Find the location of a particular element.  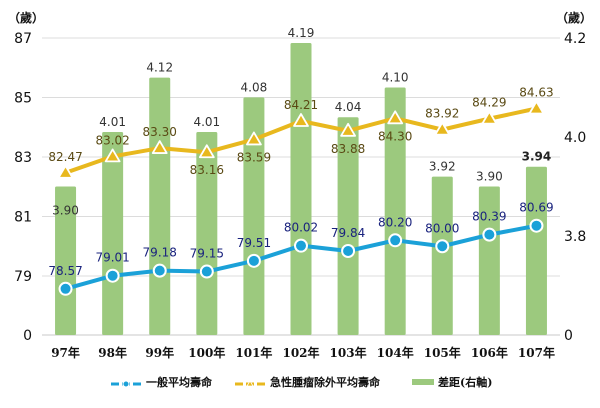

x-tick-label: 97年 is located at coordinates (65, 352).